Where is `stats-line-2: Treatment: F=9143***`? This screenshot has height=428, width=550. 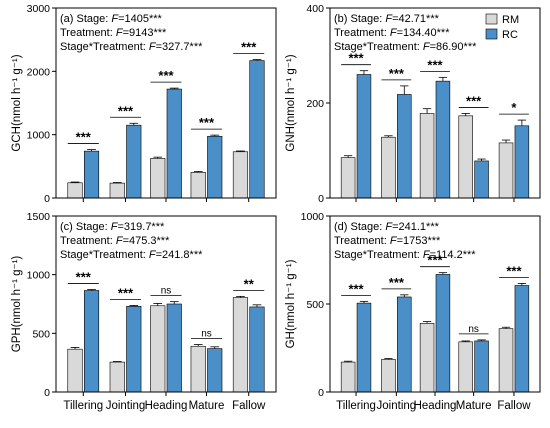
stats-line-2: Treatment: F=9143*** is located at coordinates (113, 33).